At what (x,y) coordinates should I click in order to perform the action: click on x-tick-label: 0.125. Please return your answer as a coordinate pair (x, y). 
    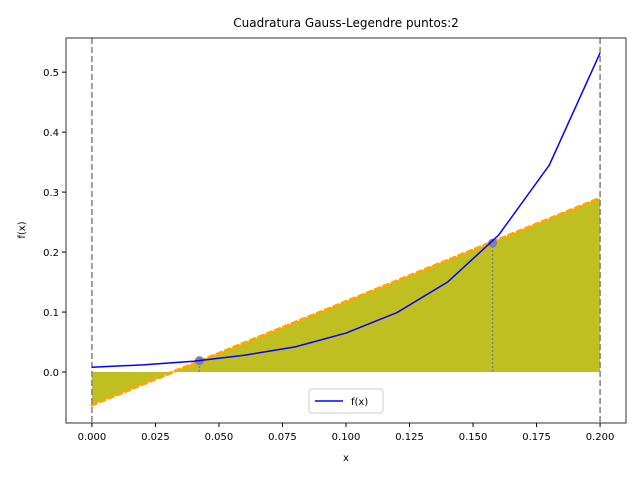
    Looking at the image, I should click on (409, 437).